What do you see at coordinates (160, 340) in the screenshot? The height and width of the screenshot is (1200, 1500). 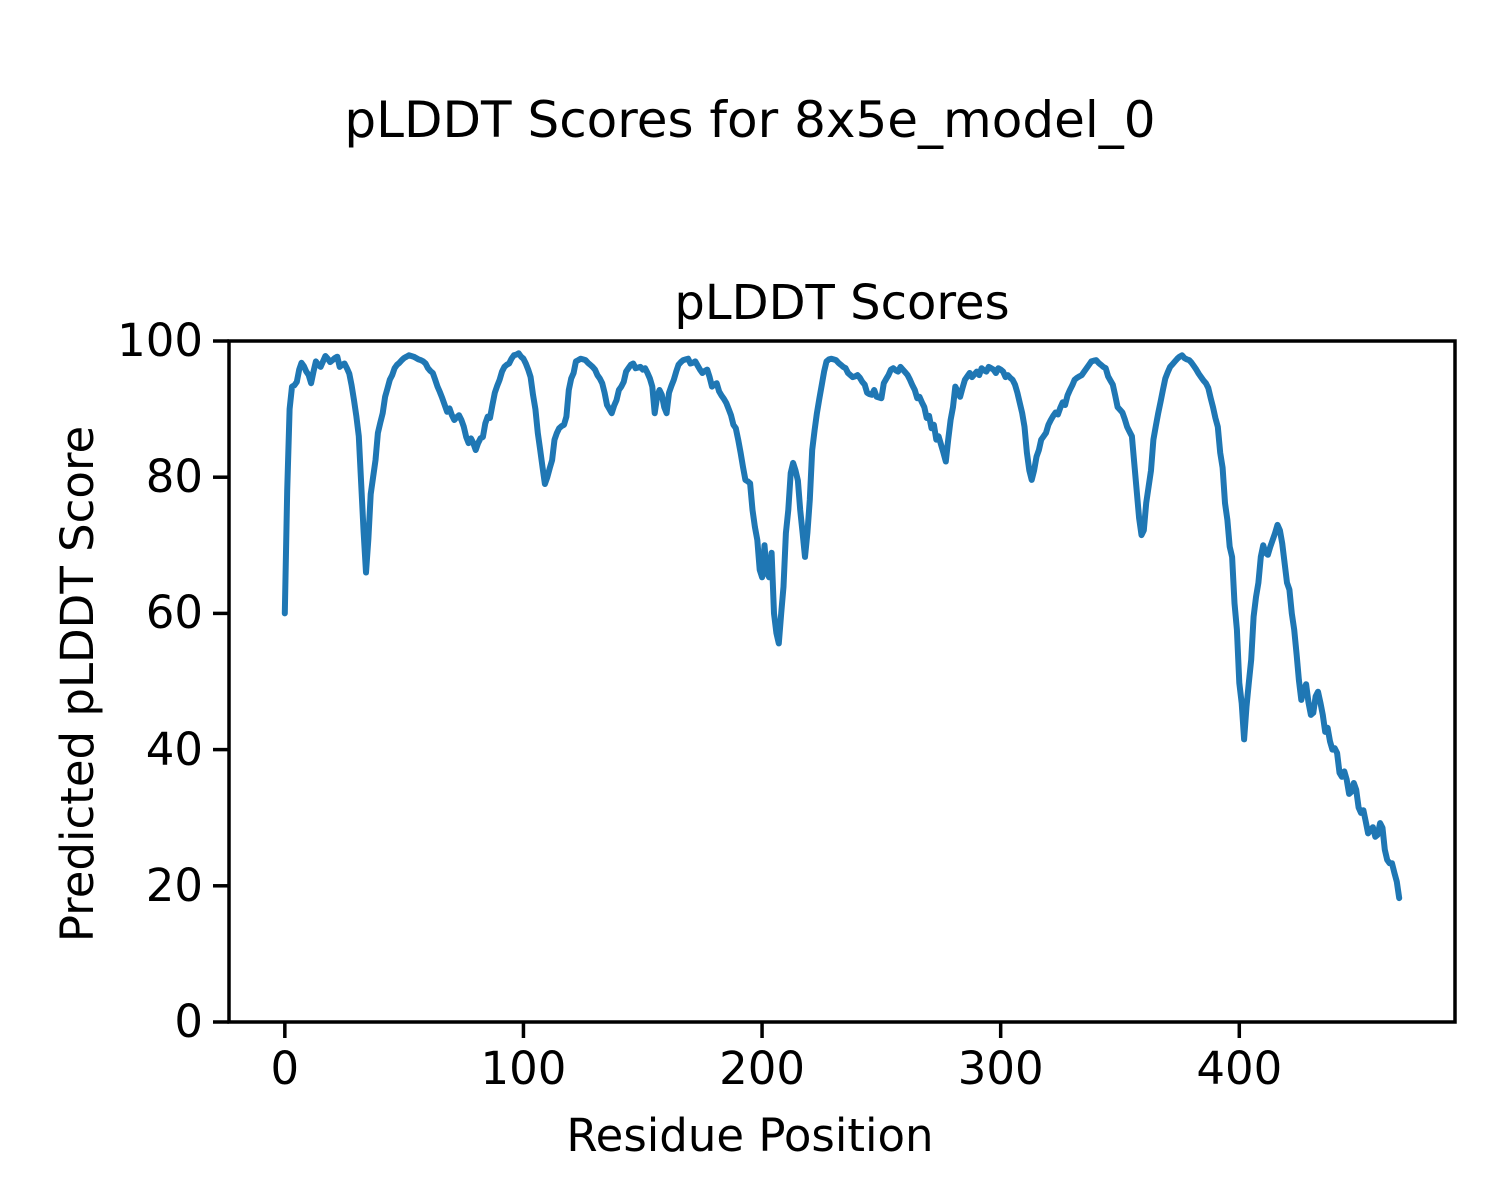 I see `y-tick-label: 100` at bounding box center [160, 340].